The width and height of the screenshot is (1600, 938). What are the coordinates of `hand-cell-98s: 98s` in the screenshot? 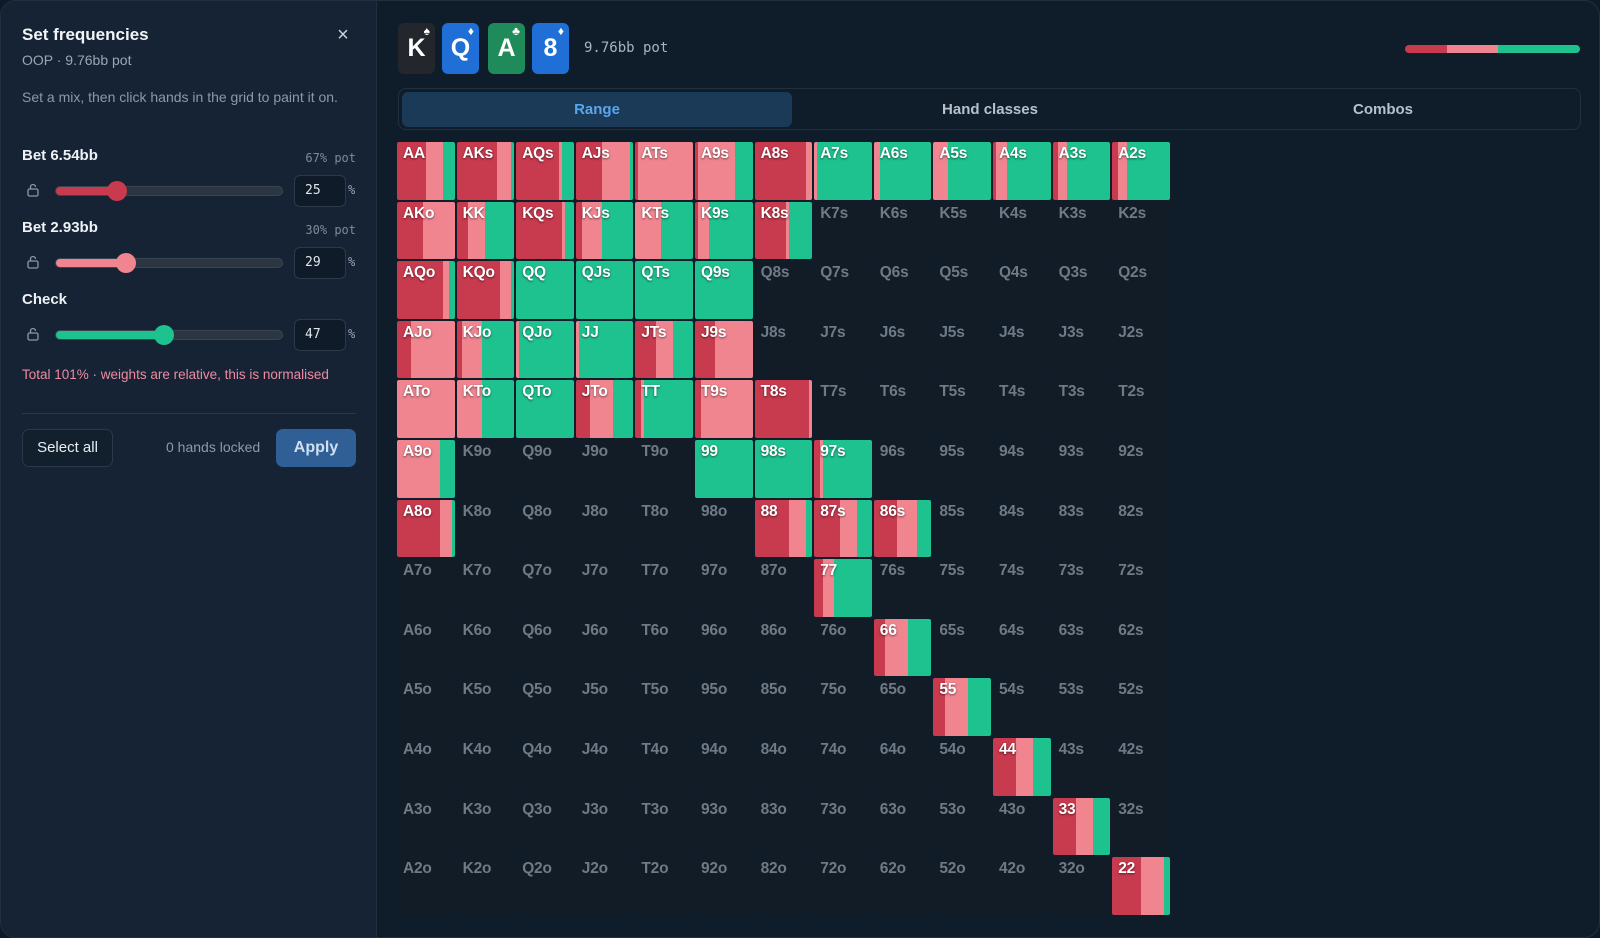 It's located at (783, 469).